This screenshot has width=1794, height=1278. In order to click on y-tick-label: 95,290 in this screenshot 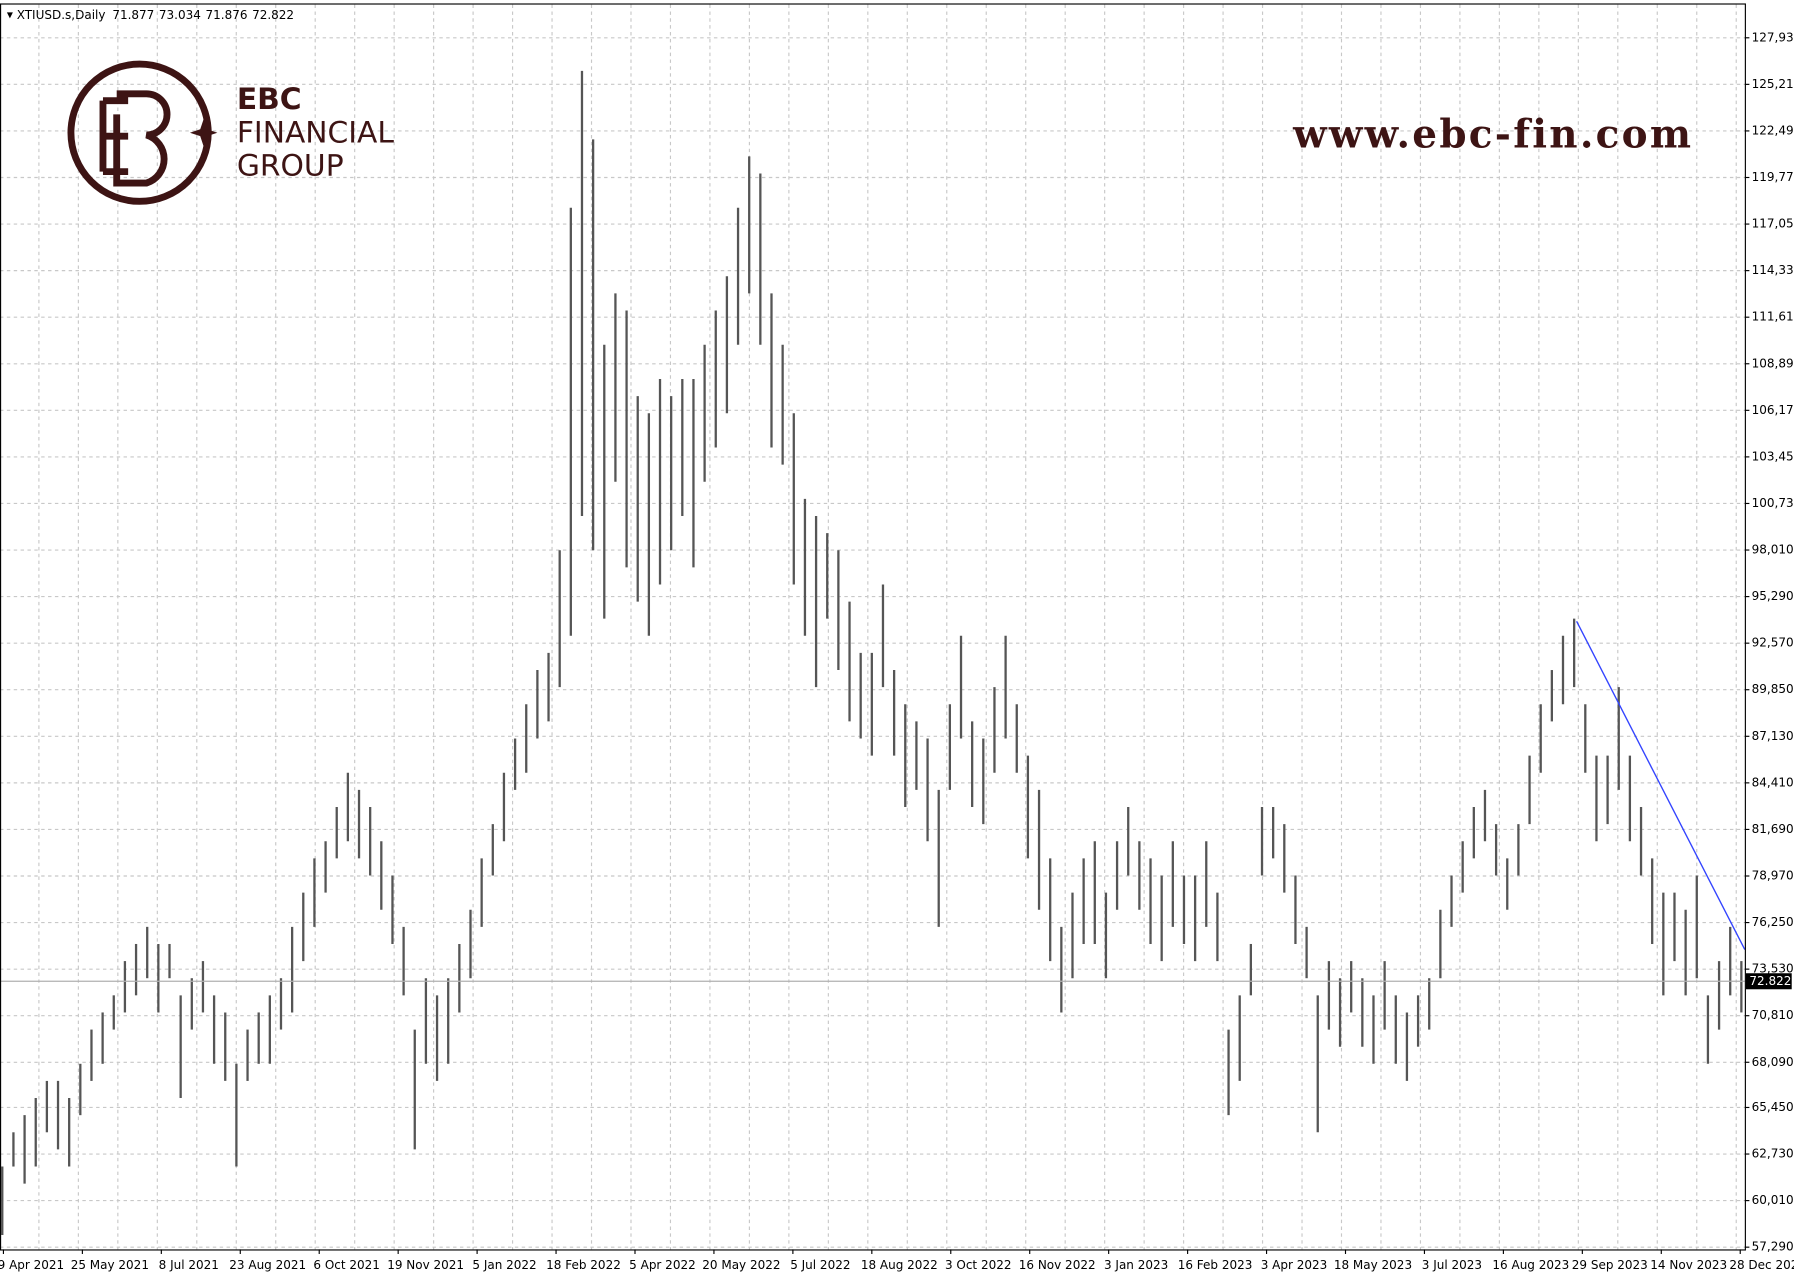, I will do `click(1773, 596)`.